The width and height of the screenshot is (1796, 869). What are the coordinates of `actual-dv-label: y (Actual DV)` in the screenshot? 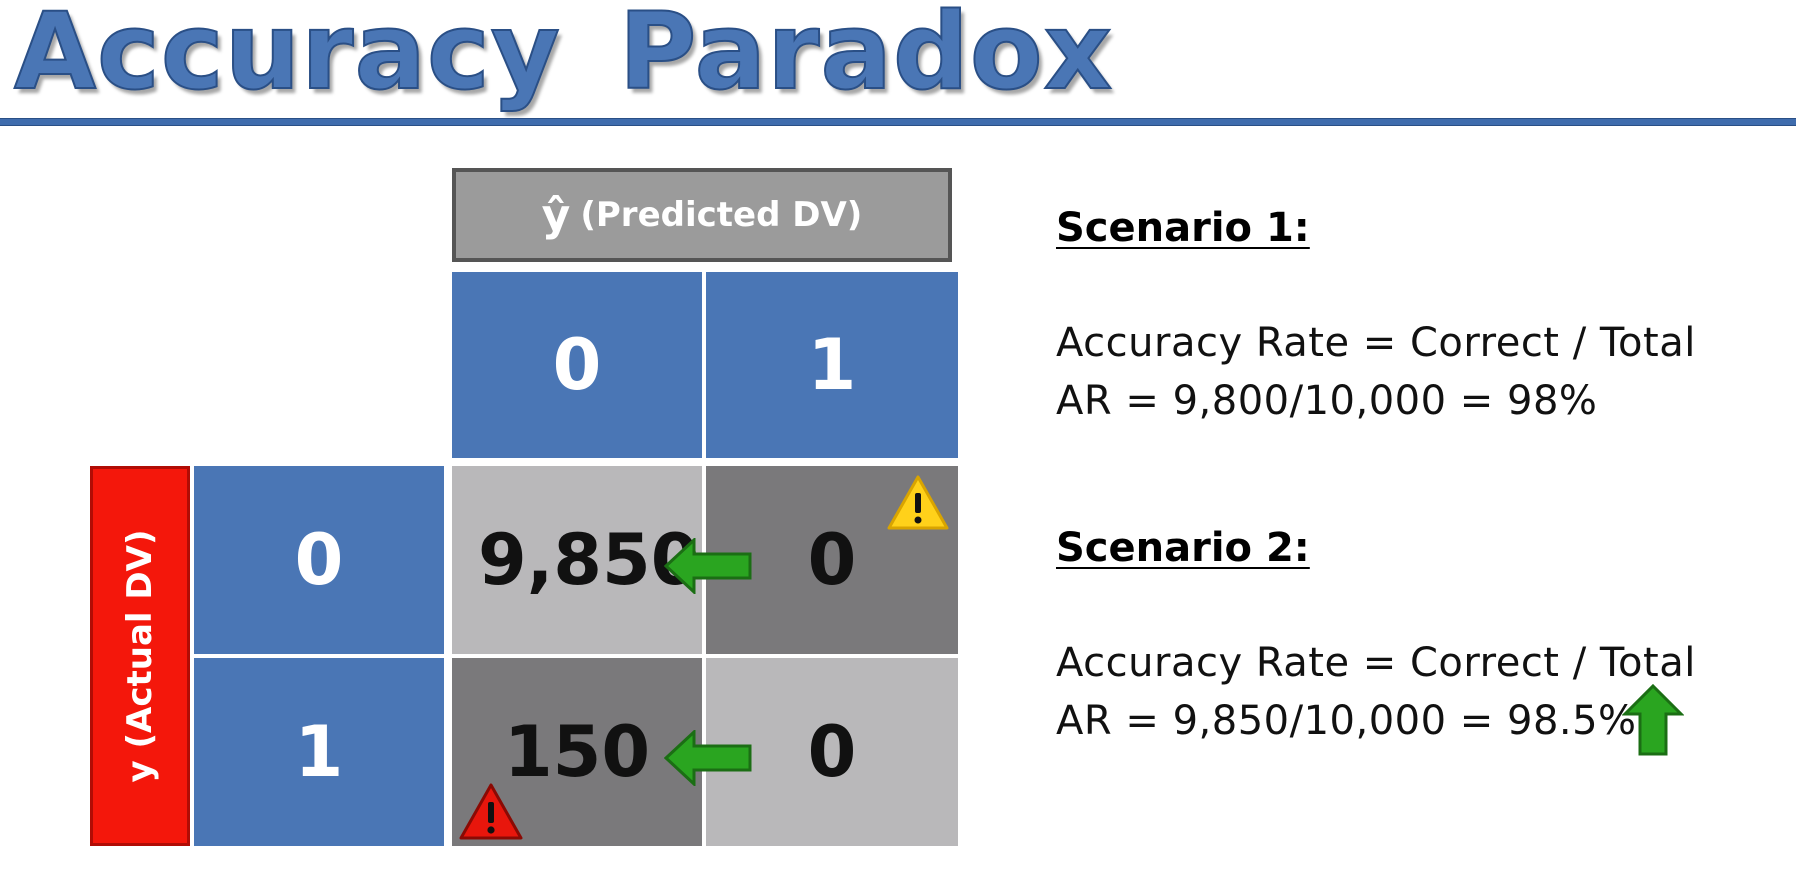 It's located at (140, 656).